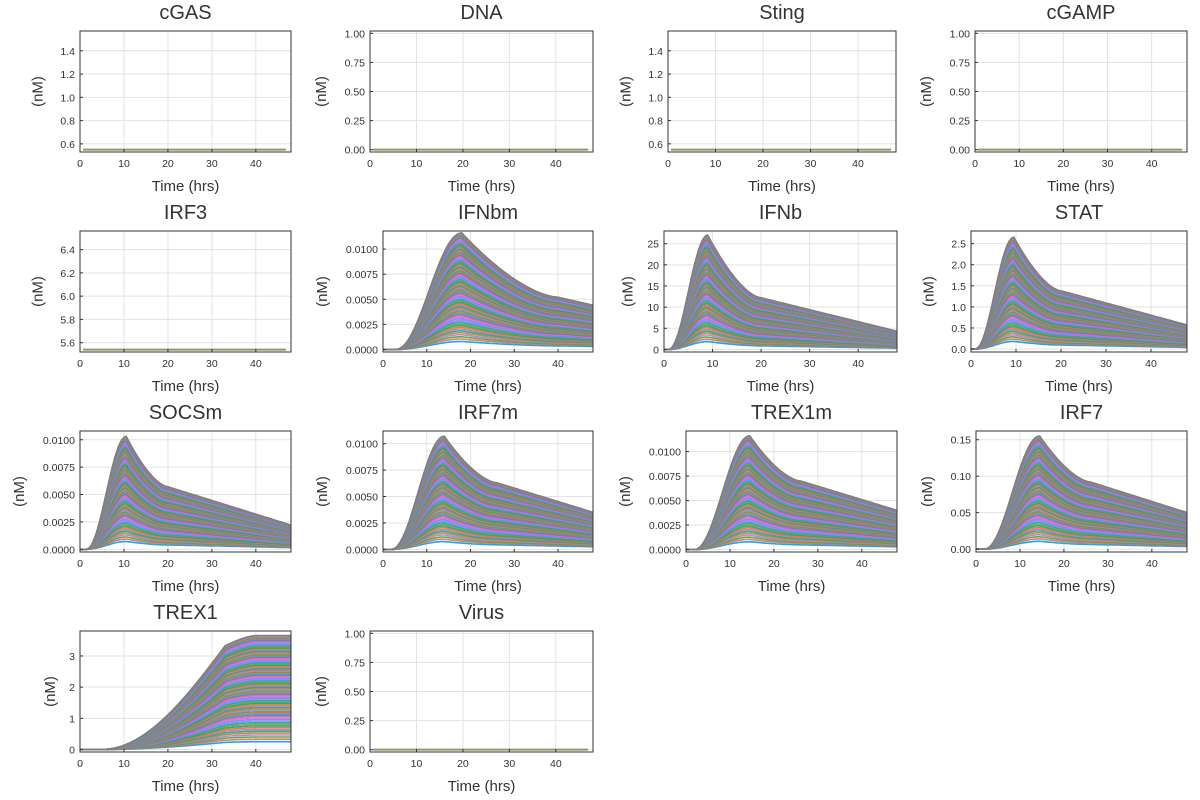  What do you see at coordinates (362, 550) in the screenshot?
I see `y-tick-label: 0.0000` at bounding box center [362, 550].